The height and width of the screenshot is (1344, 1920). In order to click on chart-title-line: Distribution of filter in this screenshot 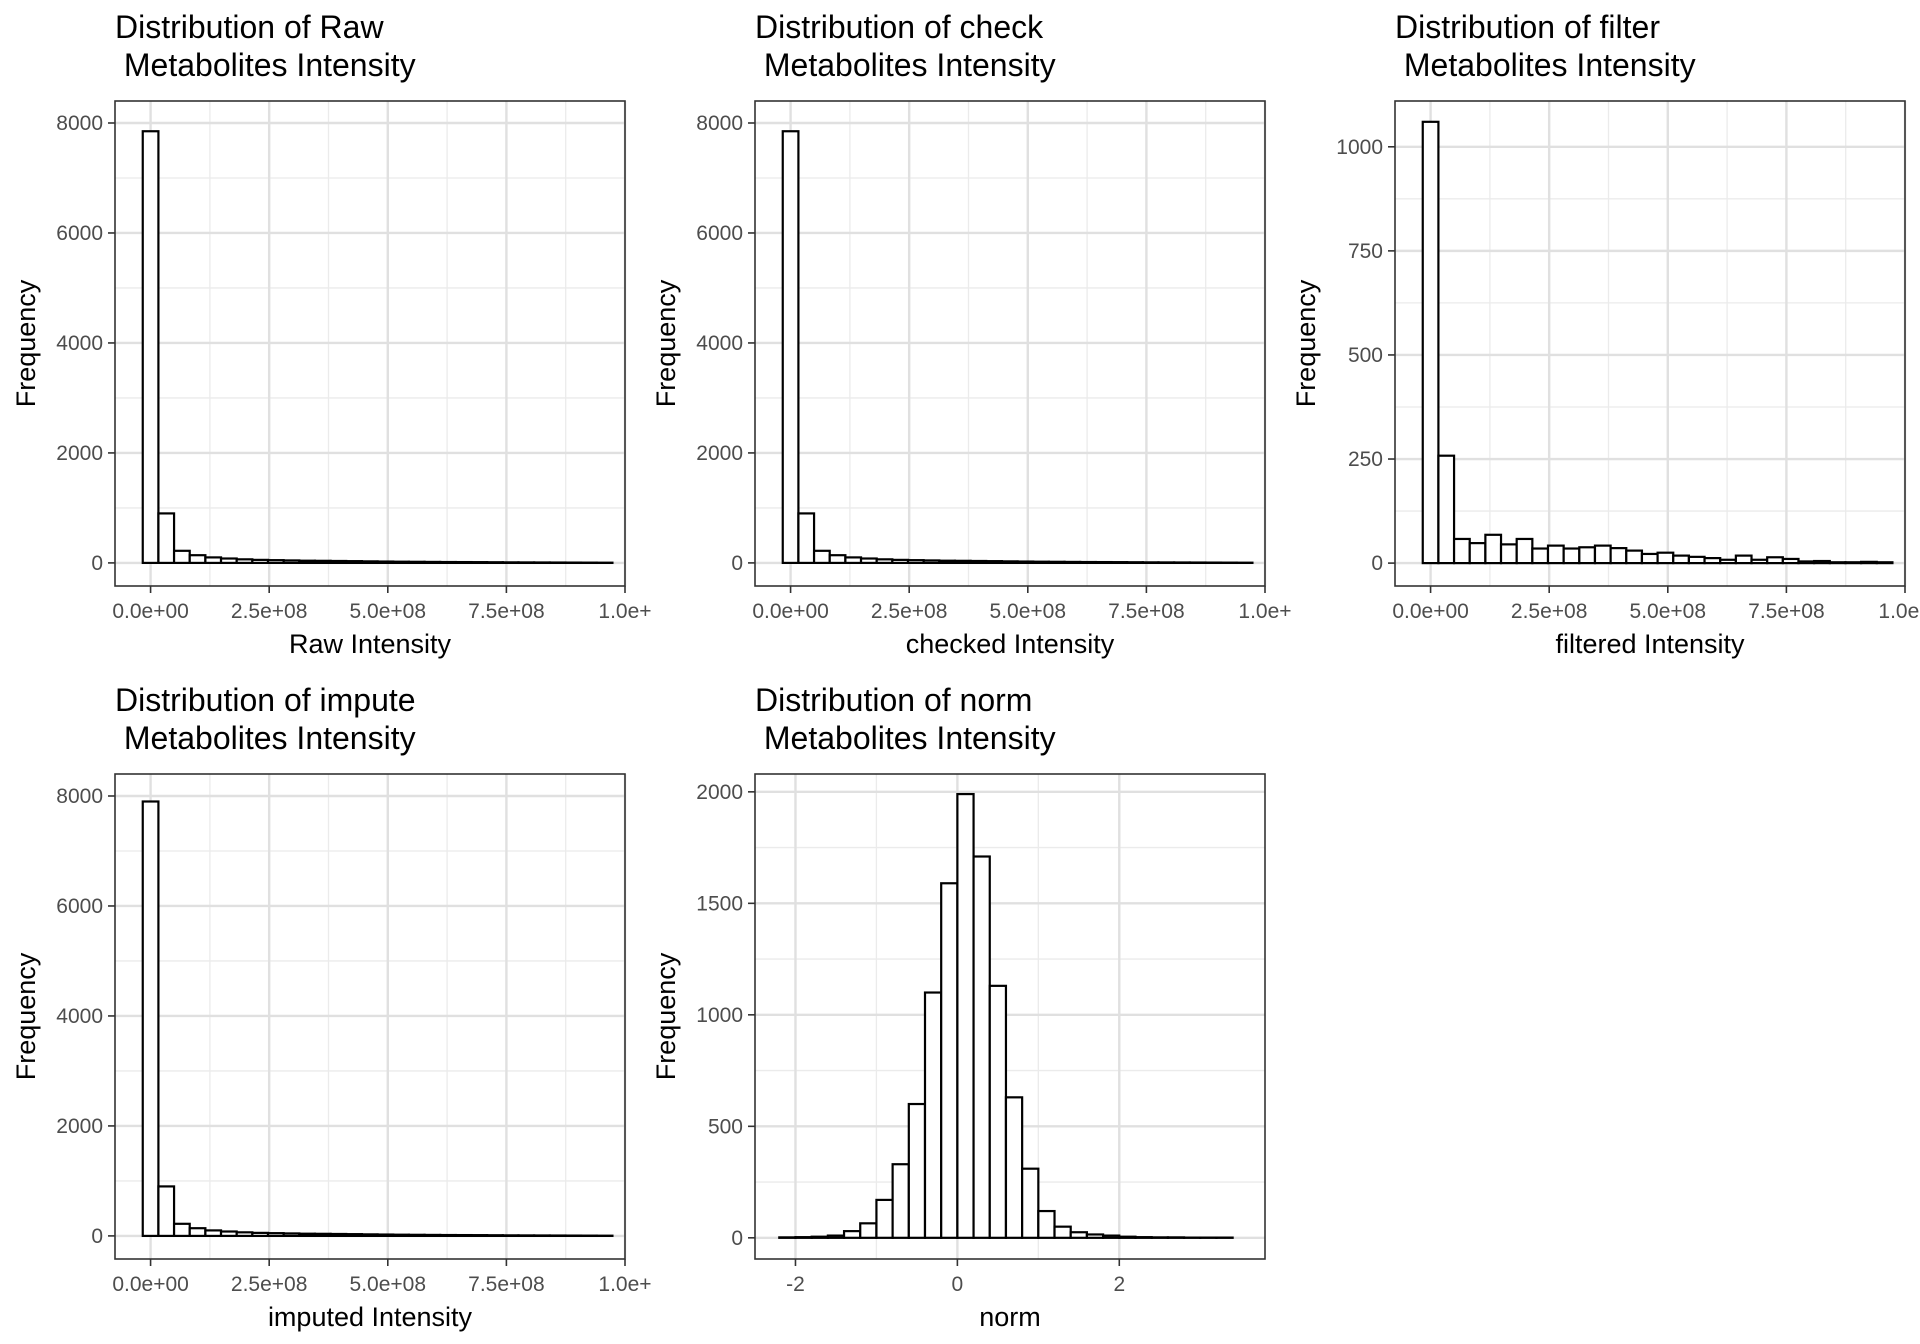, I will do `click(1527, 27)`.